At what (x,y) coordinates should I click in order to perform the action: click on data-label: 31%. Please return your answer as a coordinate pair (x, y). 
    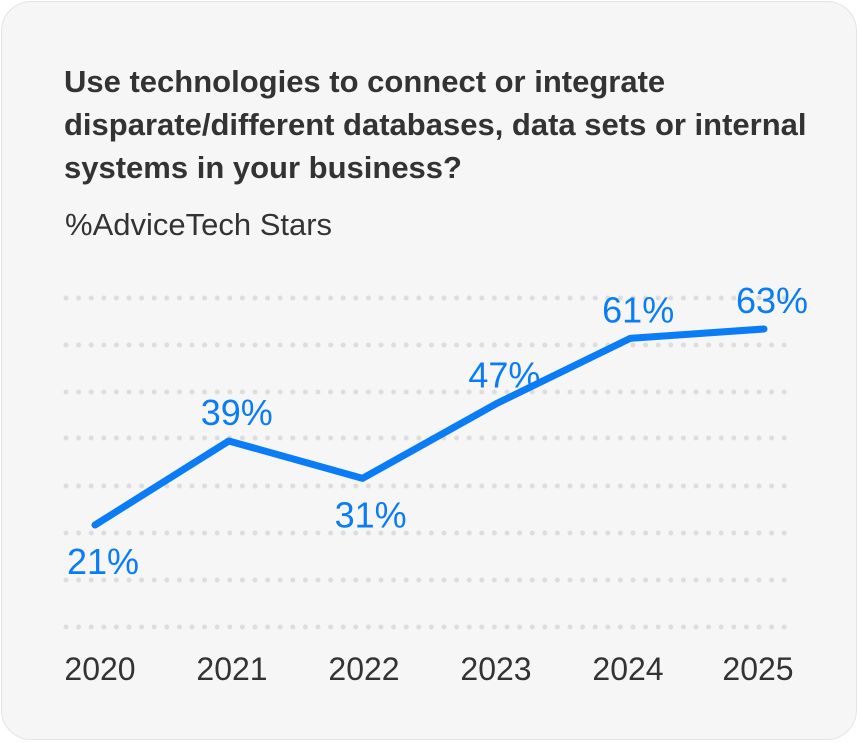
    Looking at the image, I should click on (371, 514).